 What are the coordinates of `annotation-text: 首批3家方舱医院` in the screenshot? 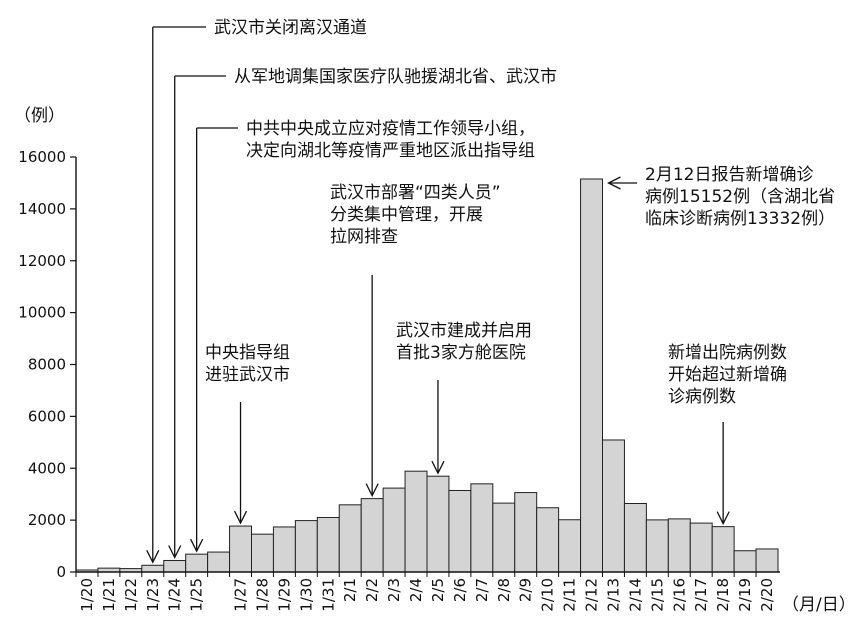 It's located at (461, 353).